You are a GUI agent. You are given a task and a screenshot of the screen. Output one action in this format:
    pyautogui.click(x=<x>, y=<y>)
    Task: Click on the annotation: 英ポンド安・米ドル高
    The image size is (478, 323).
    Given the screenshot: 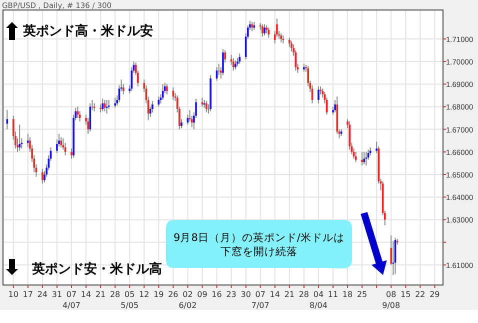 What is the action you would take?
    pyautogui.click(x=96, y=269)
    